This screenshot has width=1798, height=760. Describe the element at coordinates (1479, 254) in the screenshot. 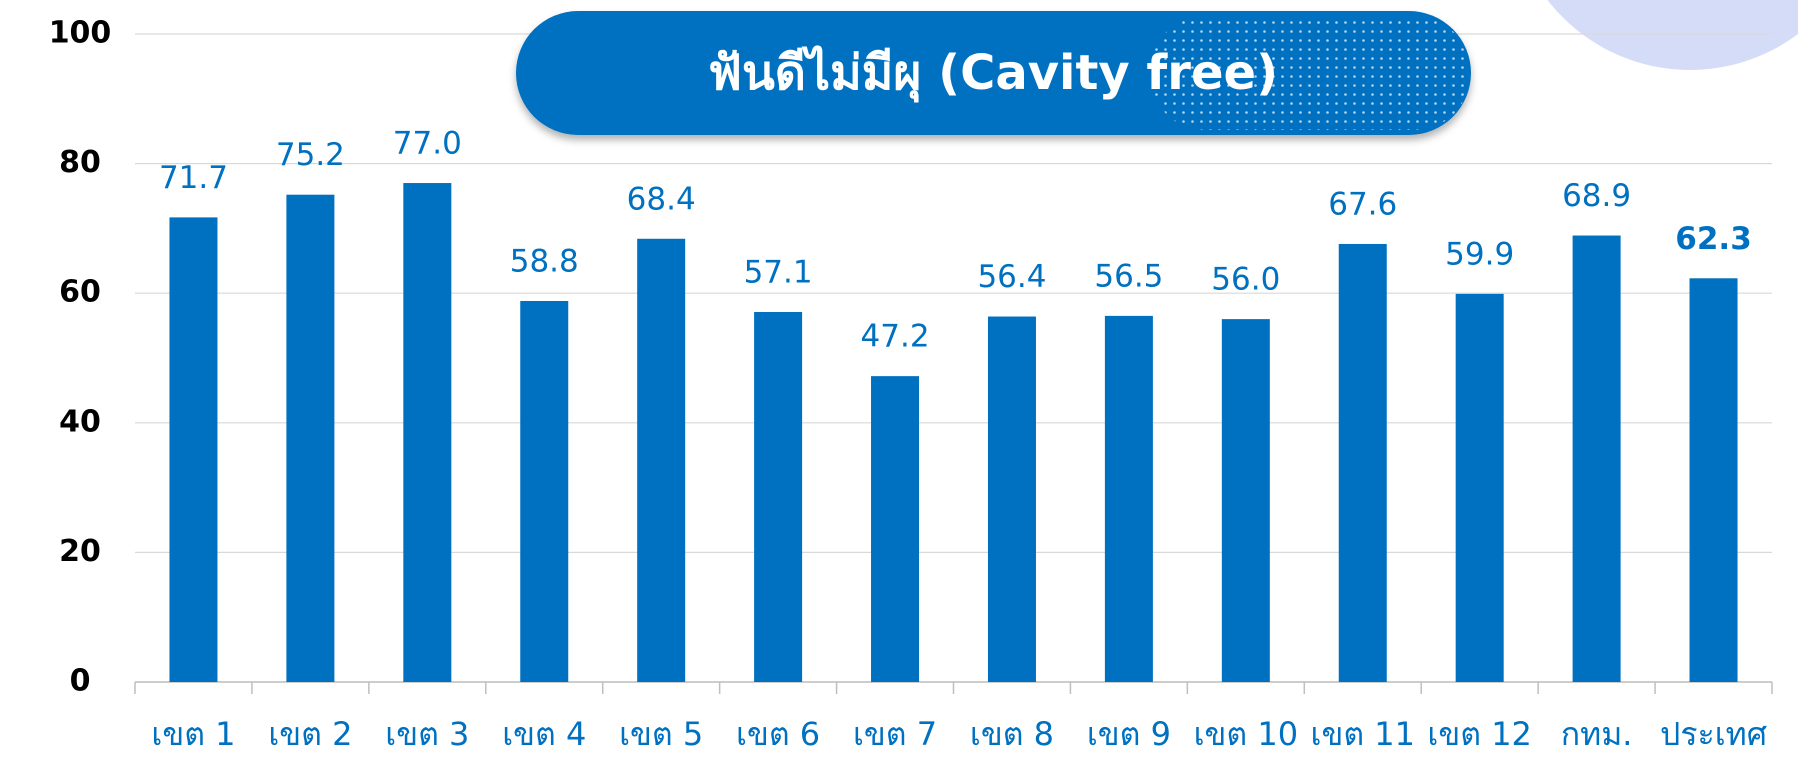

I see `value-label: 59.9` at that location.